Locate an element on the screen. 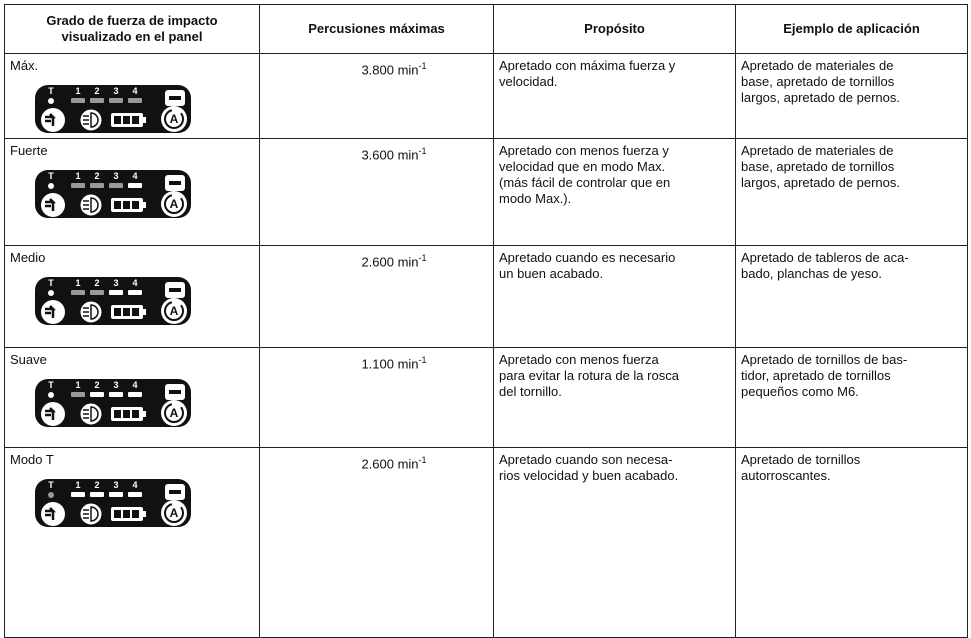 The width and height of the screenshot is (971, 638). grade: Fuerte is located at coordinates (29, 150).